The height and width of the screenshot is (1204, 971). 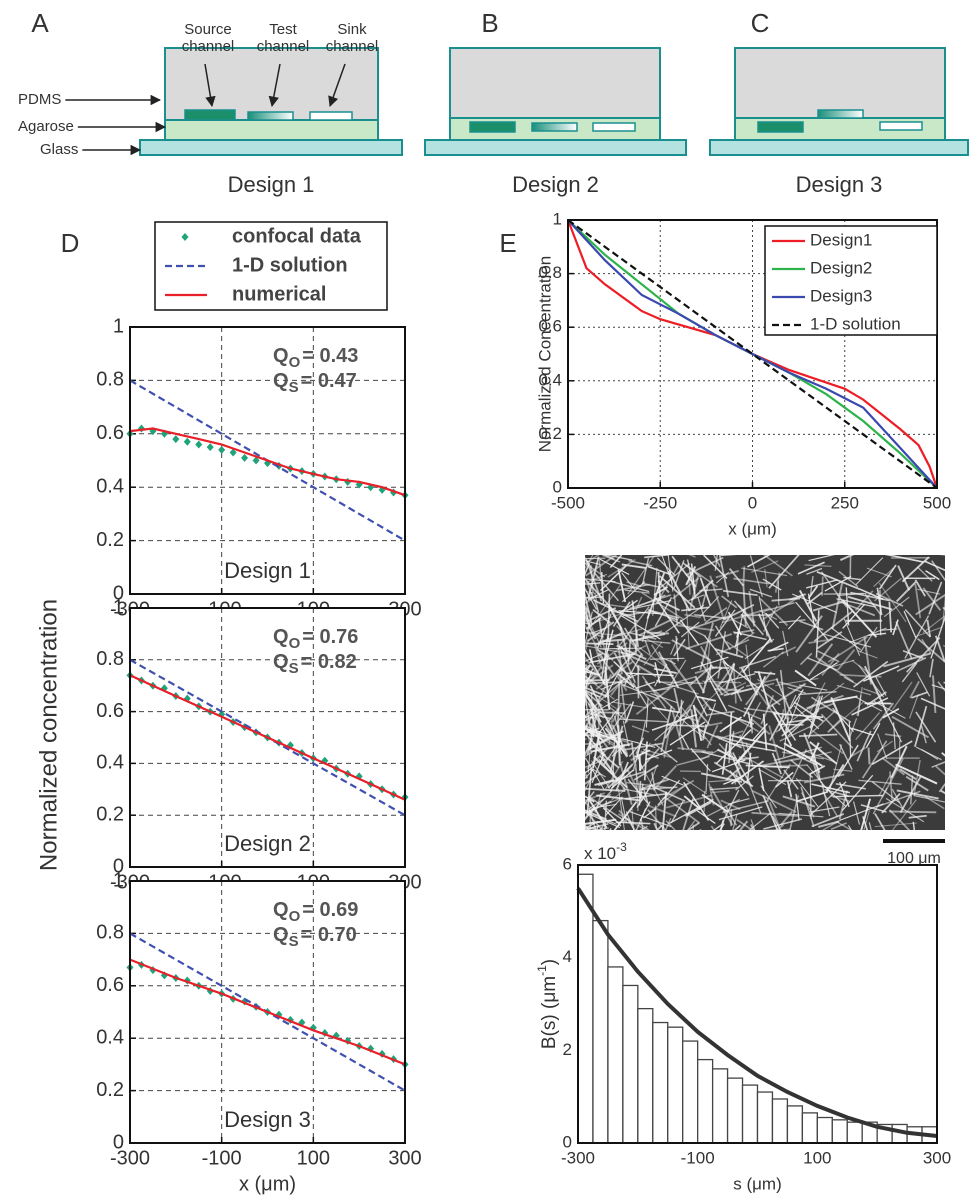 I want to click on channel-label: Sink, so click(x=352, y=29).